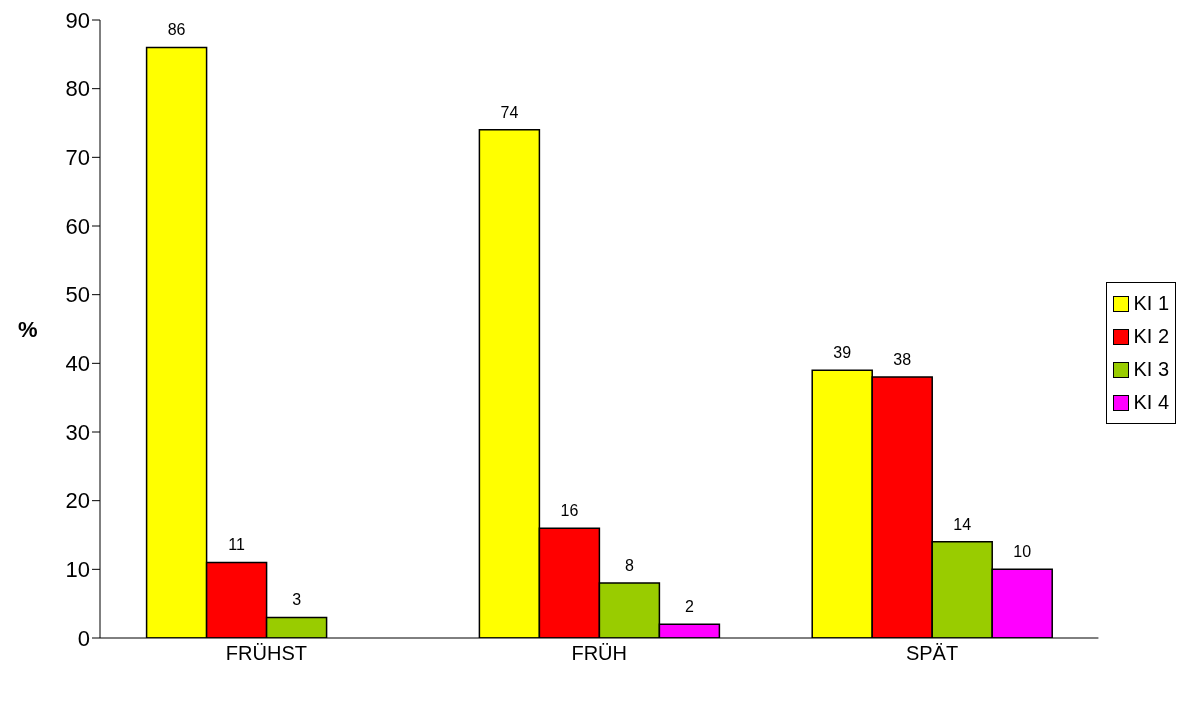  What do you see at coordinates (689, 607) in the screenshot?
I see `data-label: 2` at bounding box center [689, 607].